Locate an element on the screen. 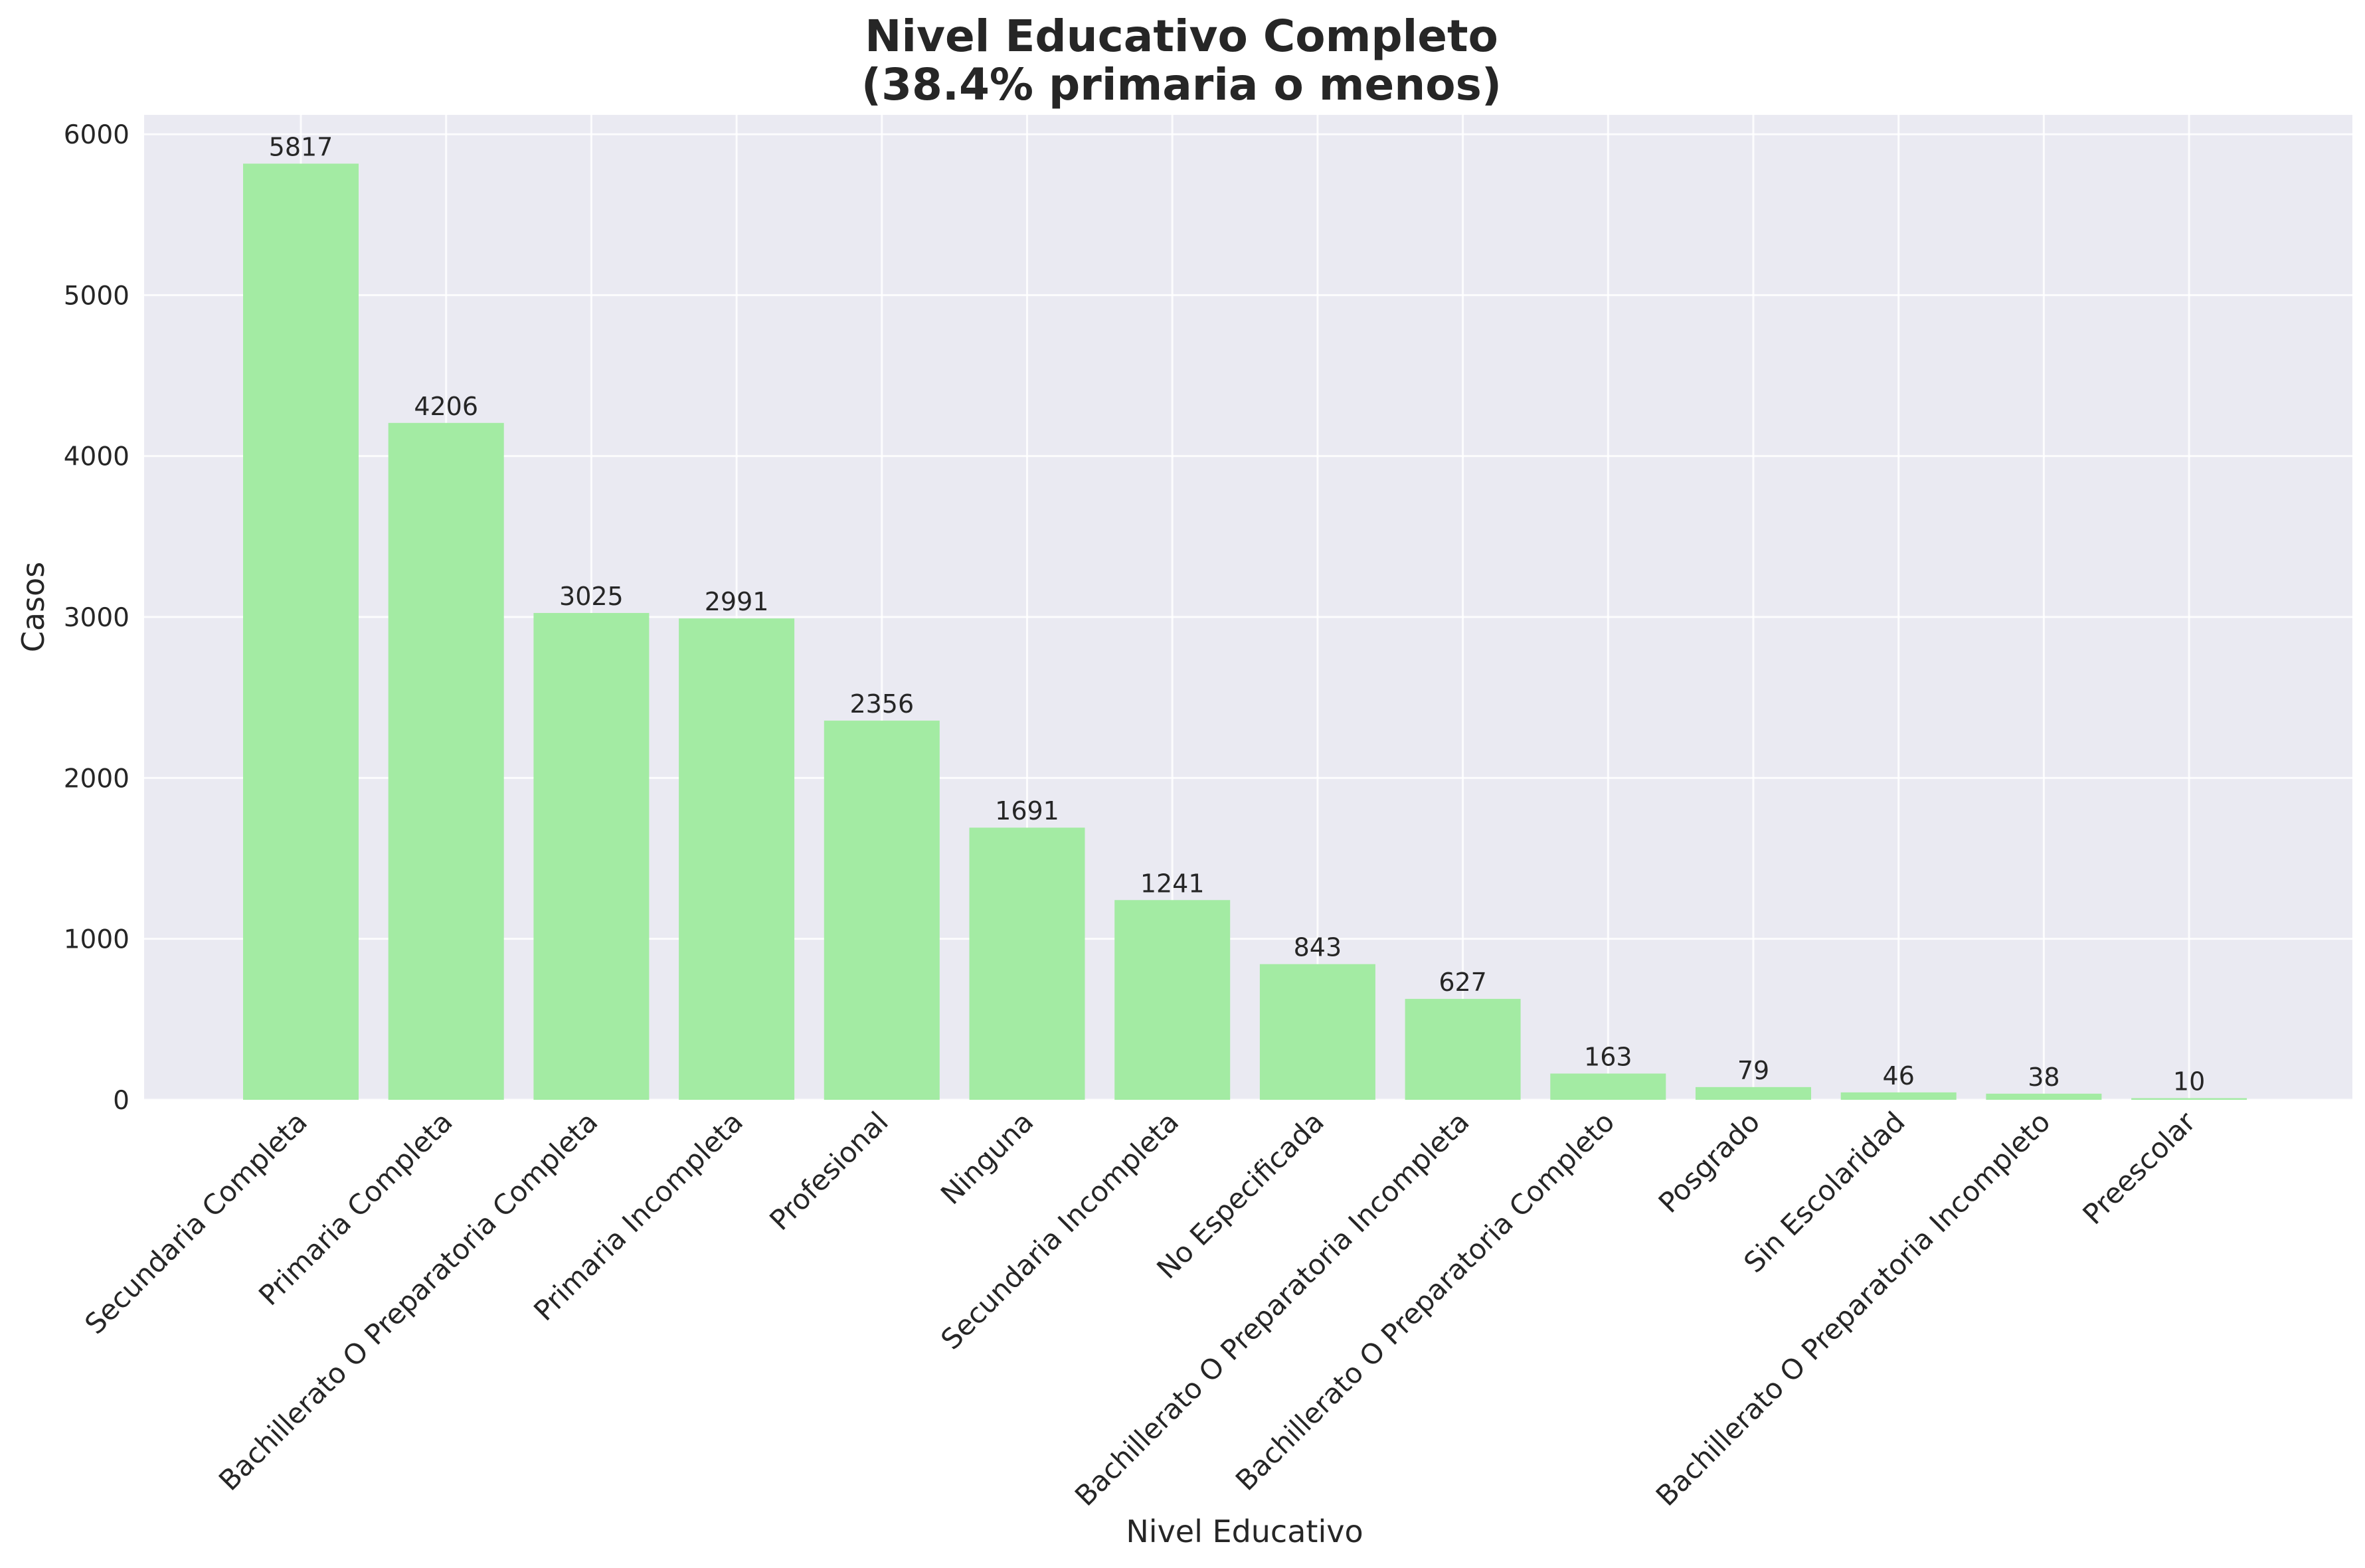 The height and width of the screenshot is (1568, 2365). y-tick-label: 6000 is located at coordinates (97, 135).